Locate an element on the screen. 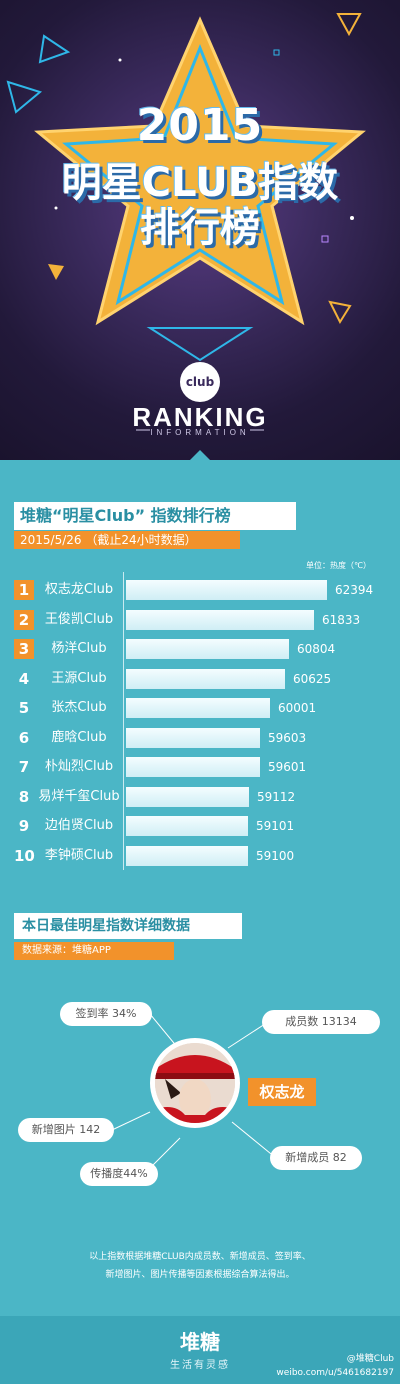  metric-spread: 传播度44% is located at coordinates (119, 1174).